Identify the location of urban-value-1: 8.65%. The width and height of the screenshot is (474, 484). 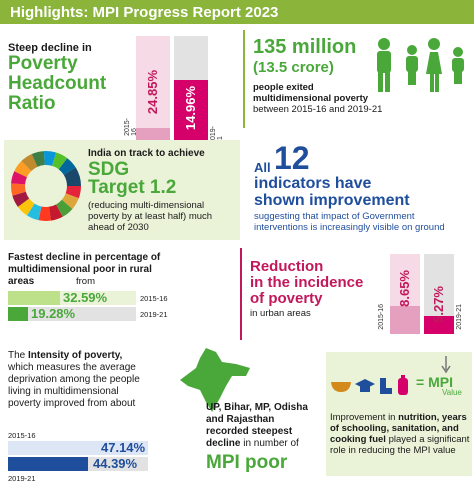
(404, 288).